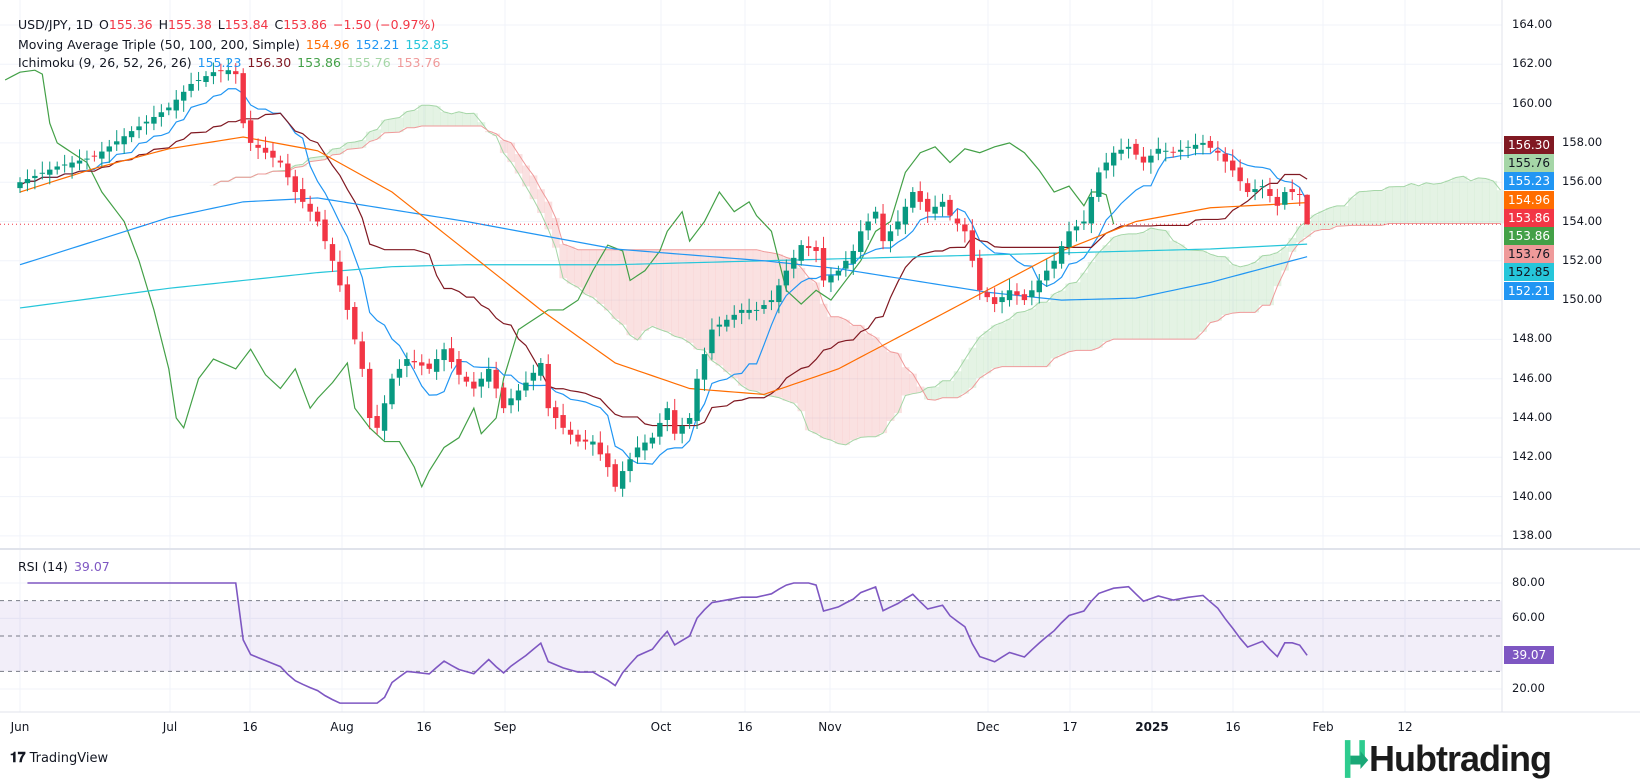 The image size is (1640, 779). I want to click on price-tag: 153.86, so click(1529, 217).